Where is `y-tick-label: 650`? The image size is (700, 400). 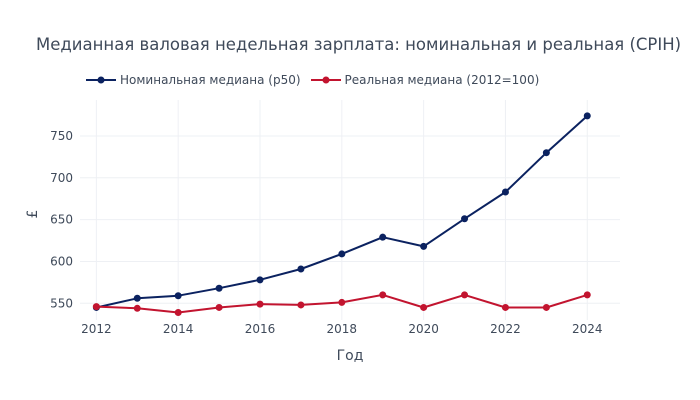
y-tick-label: 650 is located at coordinates (61, 220).